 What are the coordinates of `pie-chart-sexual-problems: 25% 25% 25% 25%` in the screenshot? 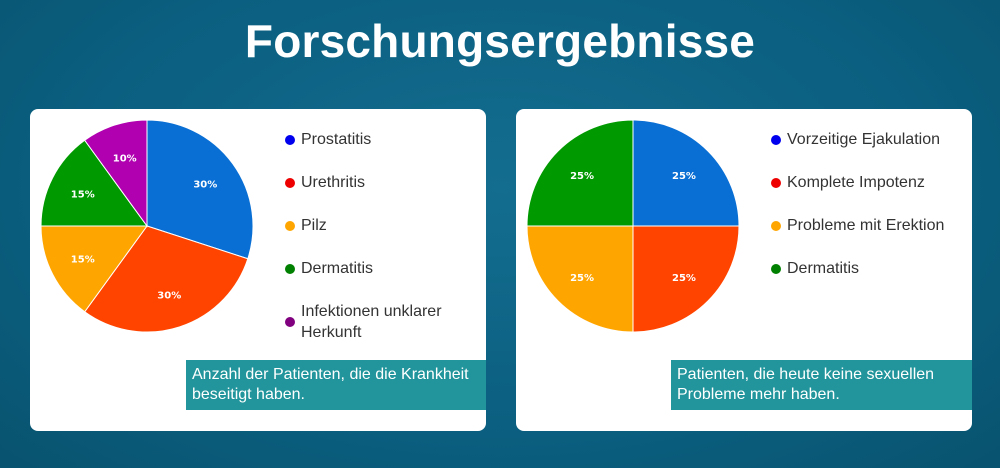 It's located at (633, 226).